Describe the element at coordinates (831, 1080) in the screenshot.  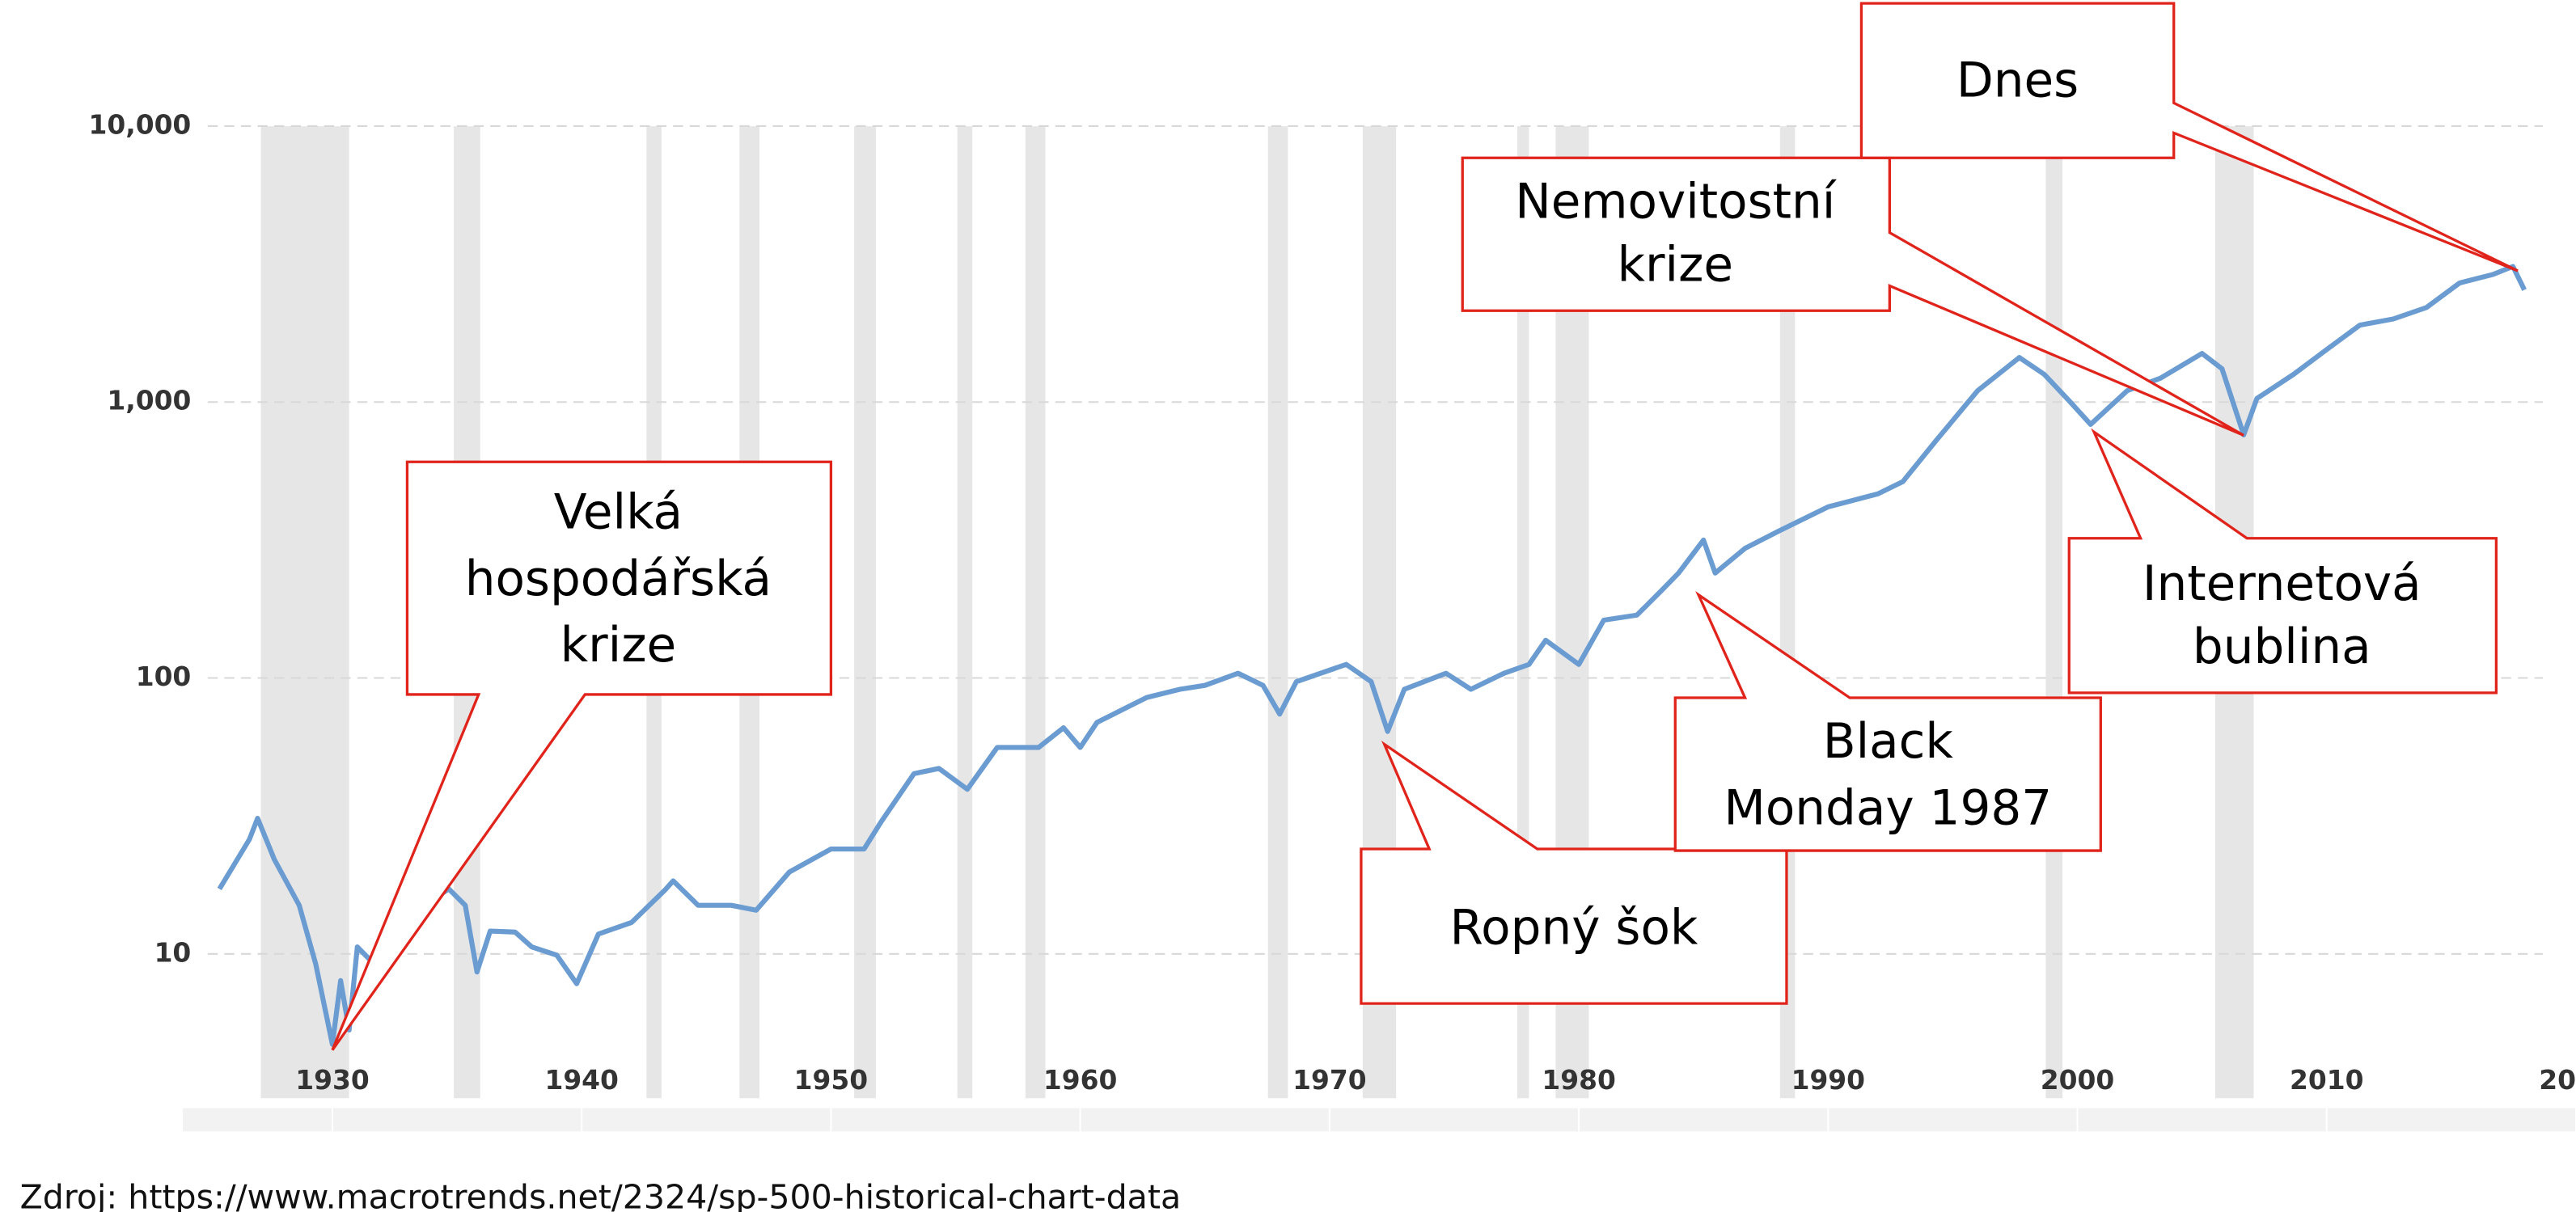
I see `x-tick-label: 1950` at that location.